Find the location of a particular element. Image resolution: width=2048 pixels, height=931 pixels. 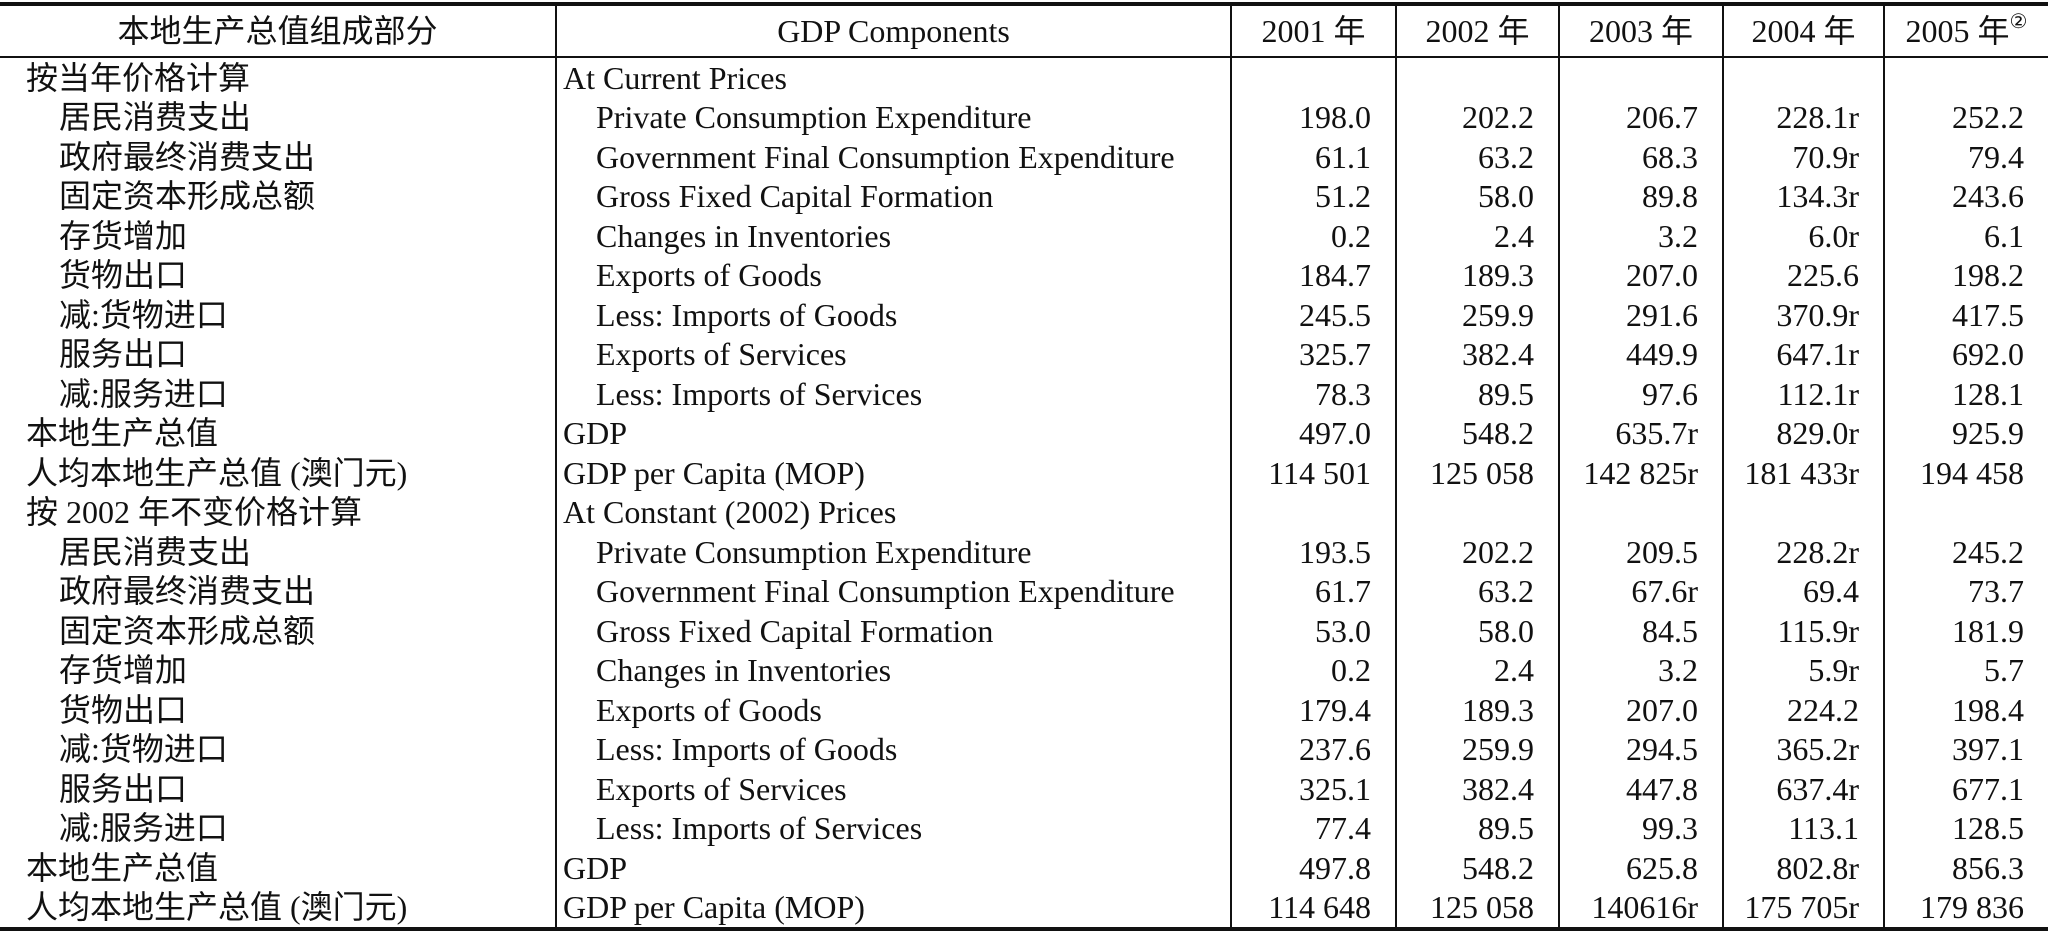

value-2005: 677.1 is located at coordinates (1965, 789).